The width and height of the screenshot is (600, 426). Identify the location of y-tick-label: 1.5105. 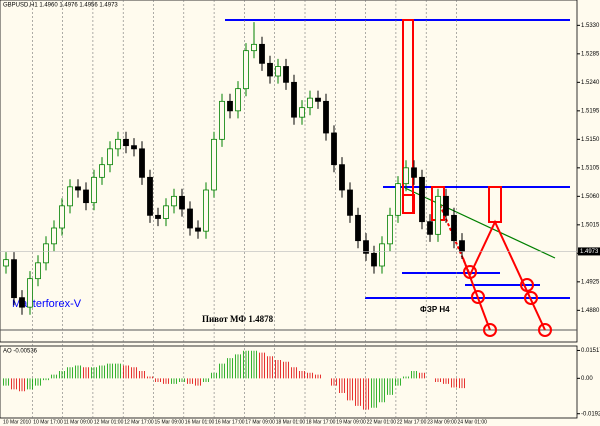
(590, 168).